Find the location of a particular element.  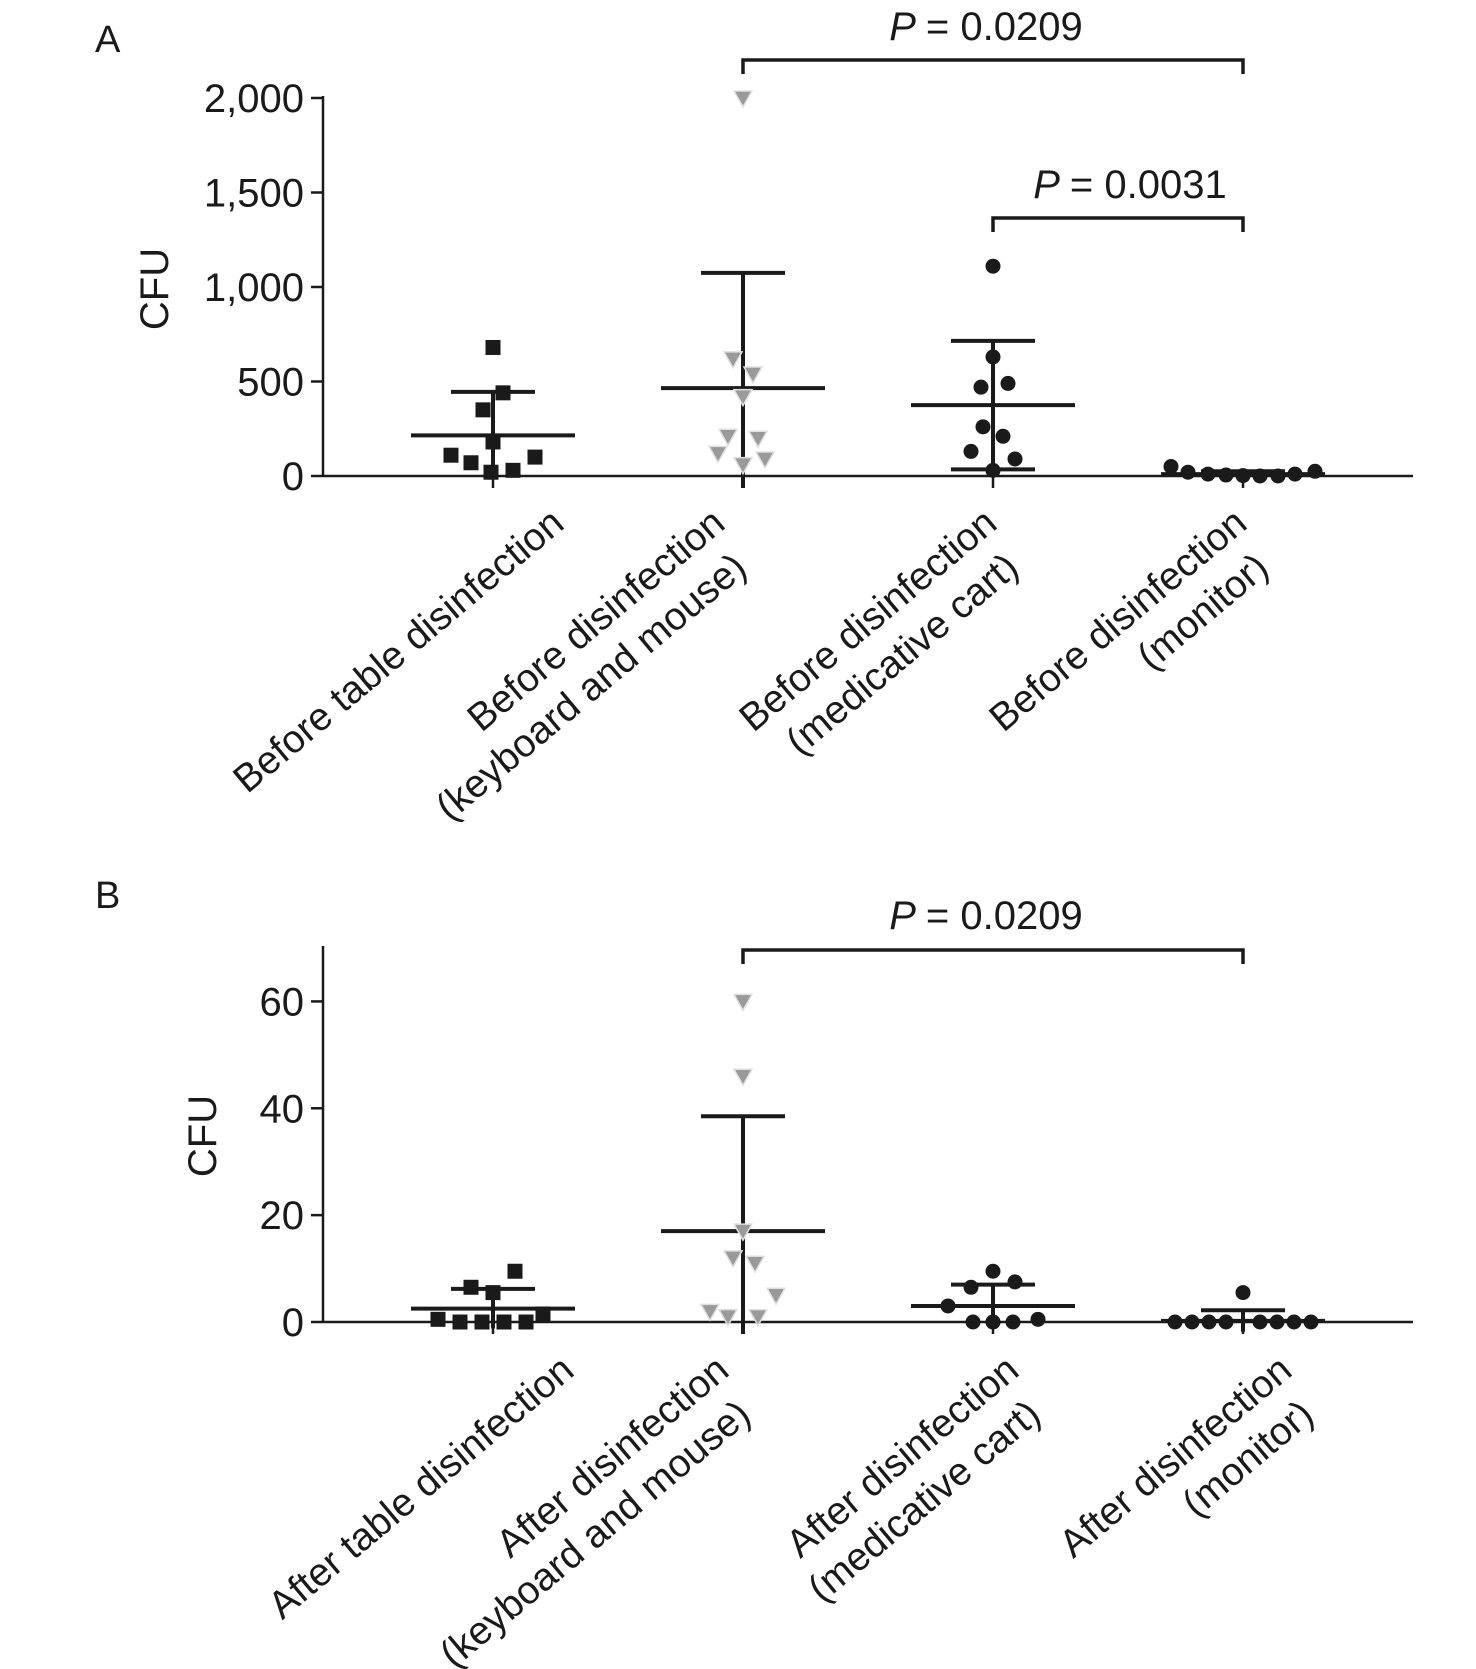

p-value-label: P = 0.0031 is located at coordinates (1130, 185).